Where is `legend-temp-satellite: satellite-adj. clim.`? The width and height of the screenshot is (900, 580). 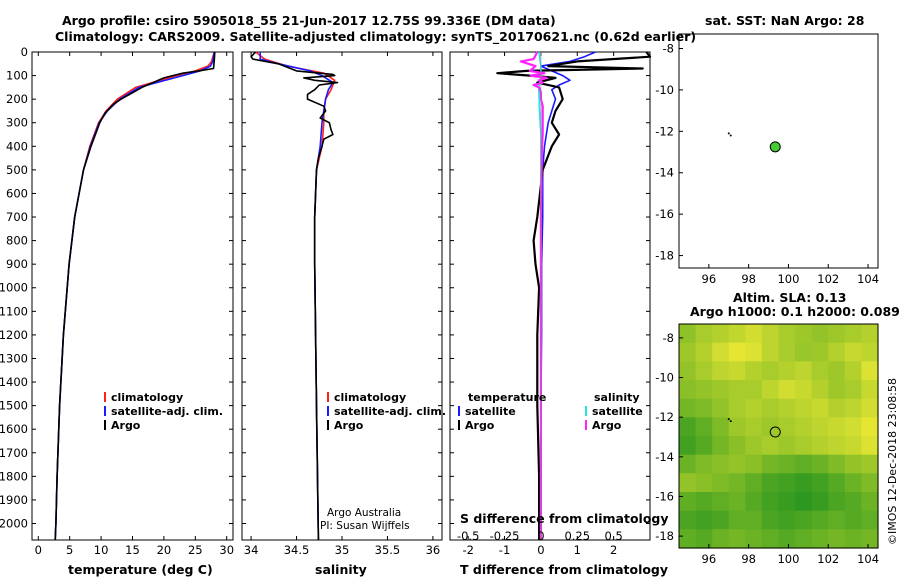 legend-temp-satellite: satellite-adj. clim. is located at coordinates (163, 411).